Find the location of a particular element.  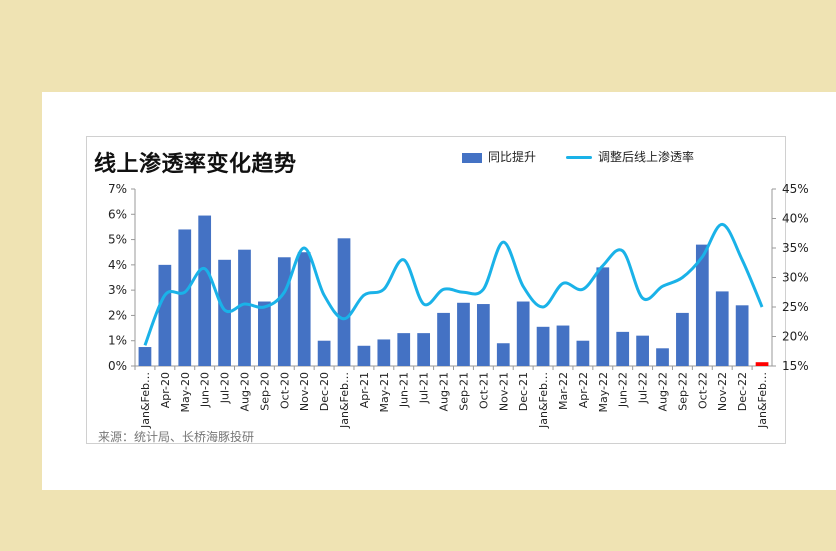

right-tick-label: 30% is located at coordinates (795, 278).